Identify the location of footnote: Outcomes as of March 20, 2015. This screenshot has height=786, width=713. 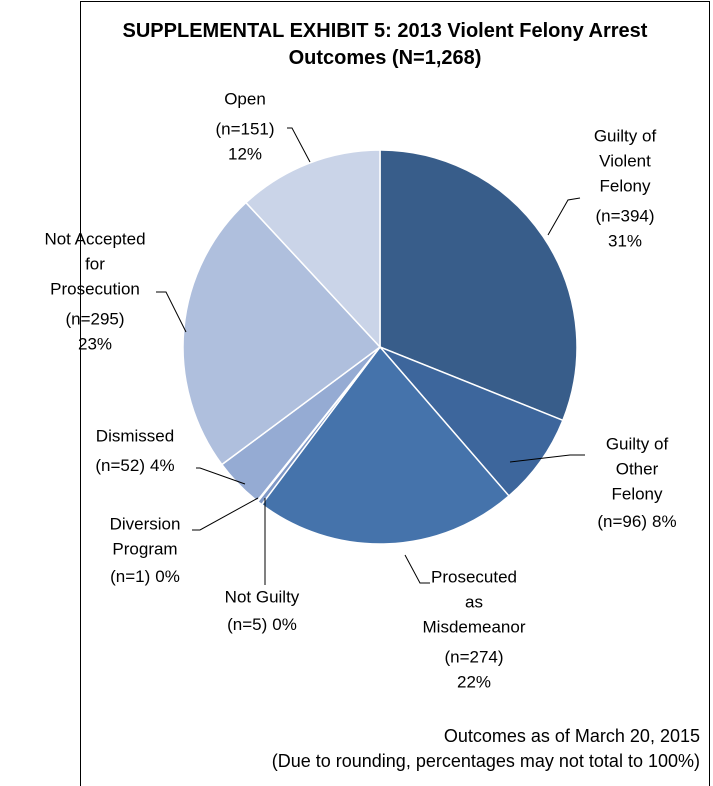
(572, 736).